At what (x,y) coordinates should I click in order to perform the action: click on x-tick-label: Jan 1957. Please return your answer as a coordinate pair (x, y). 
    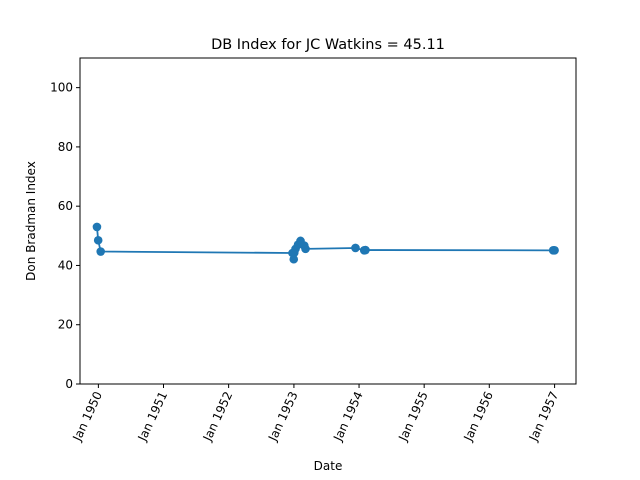
    Looking at the image, I should click on (543, 416).